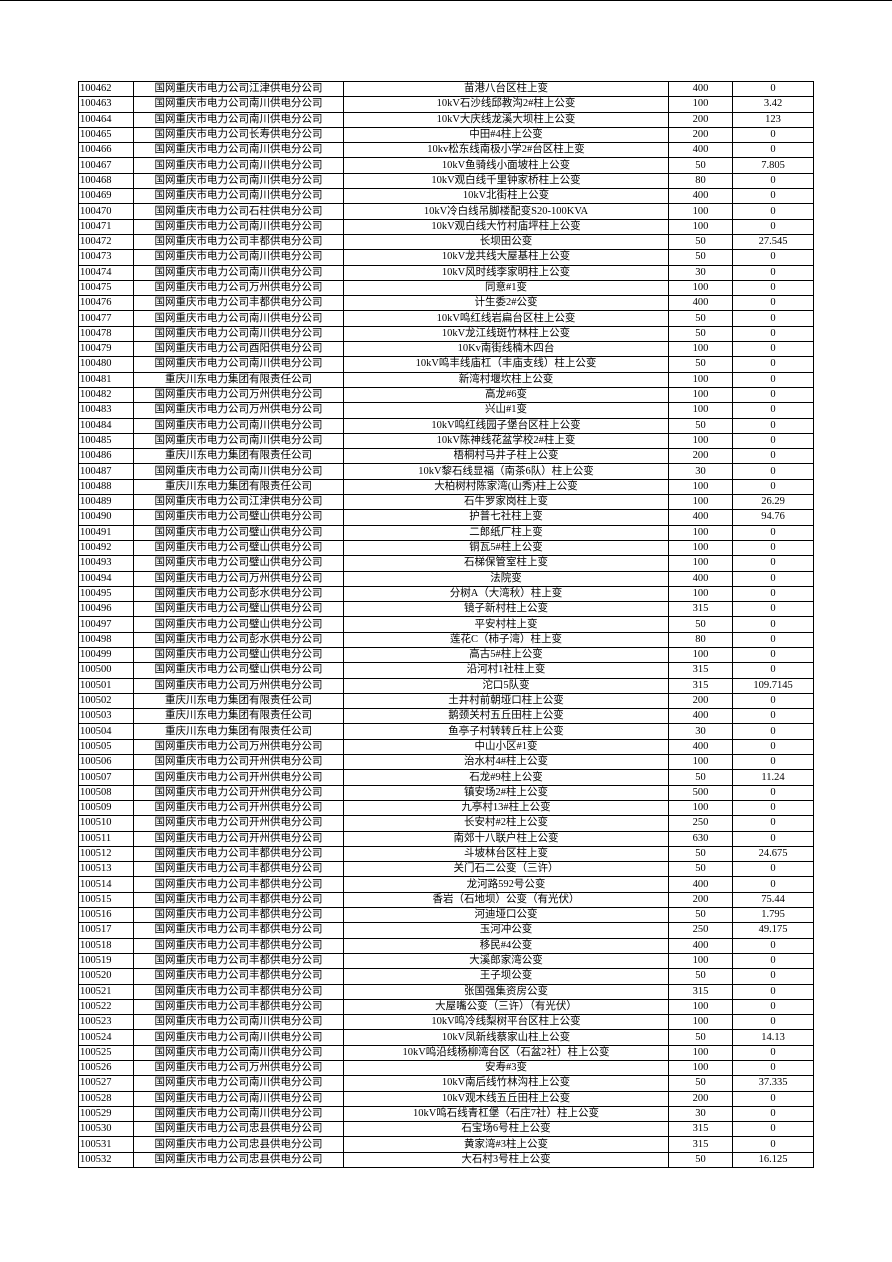 Image resolution: width=892 pixels, height=1262 pixels. Describe the element at coordinates (446, 1068) in the screenshot. I see `table-row: 100526 国网重庆市电力公司万州供电分公司 安寿#3变 100 0` at that location.